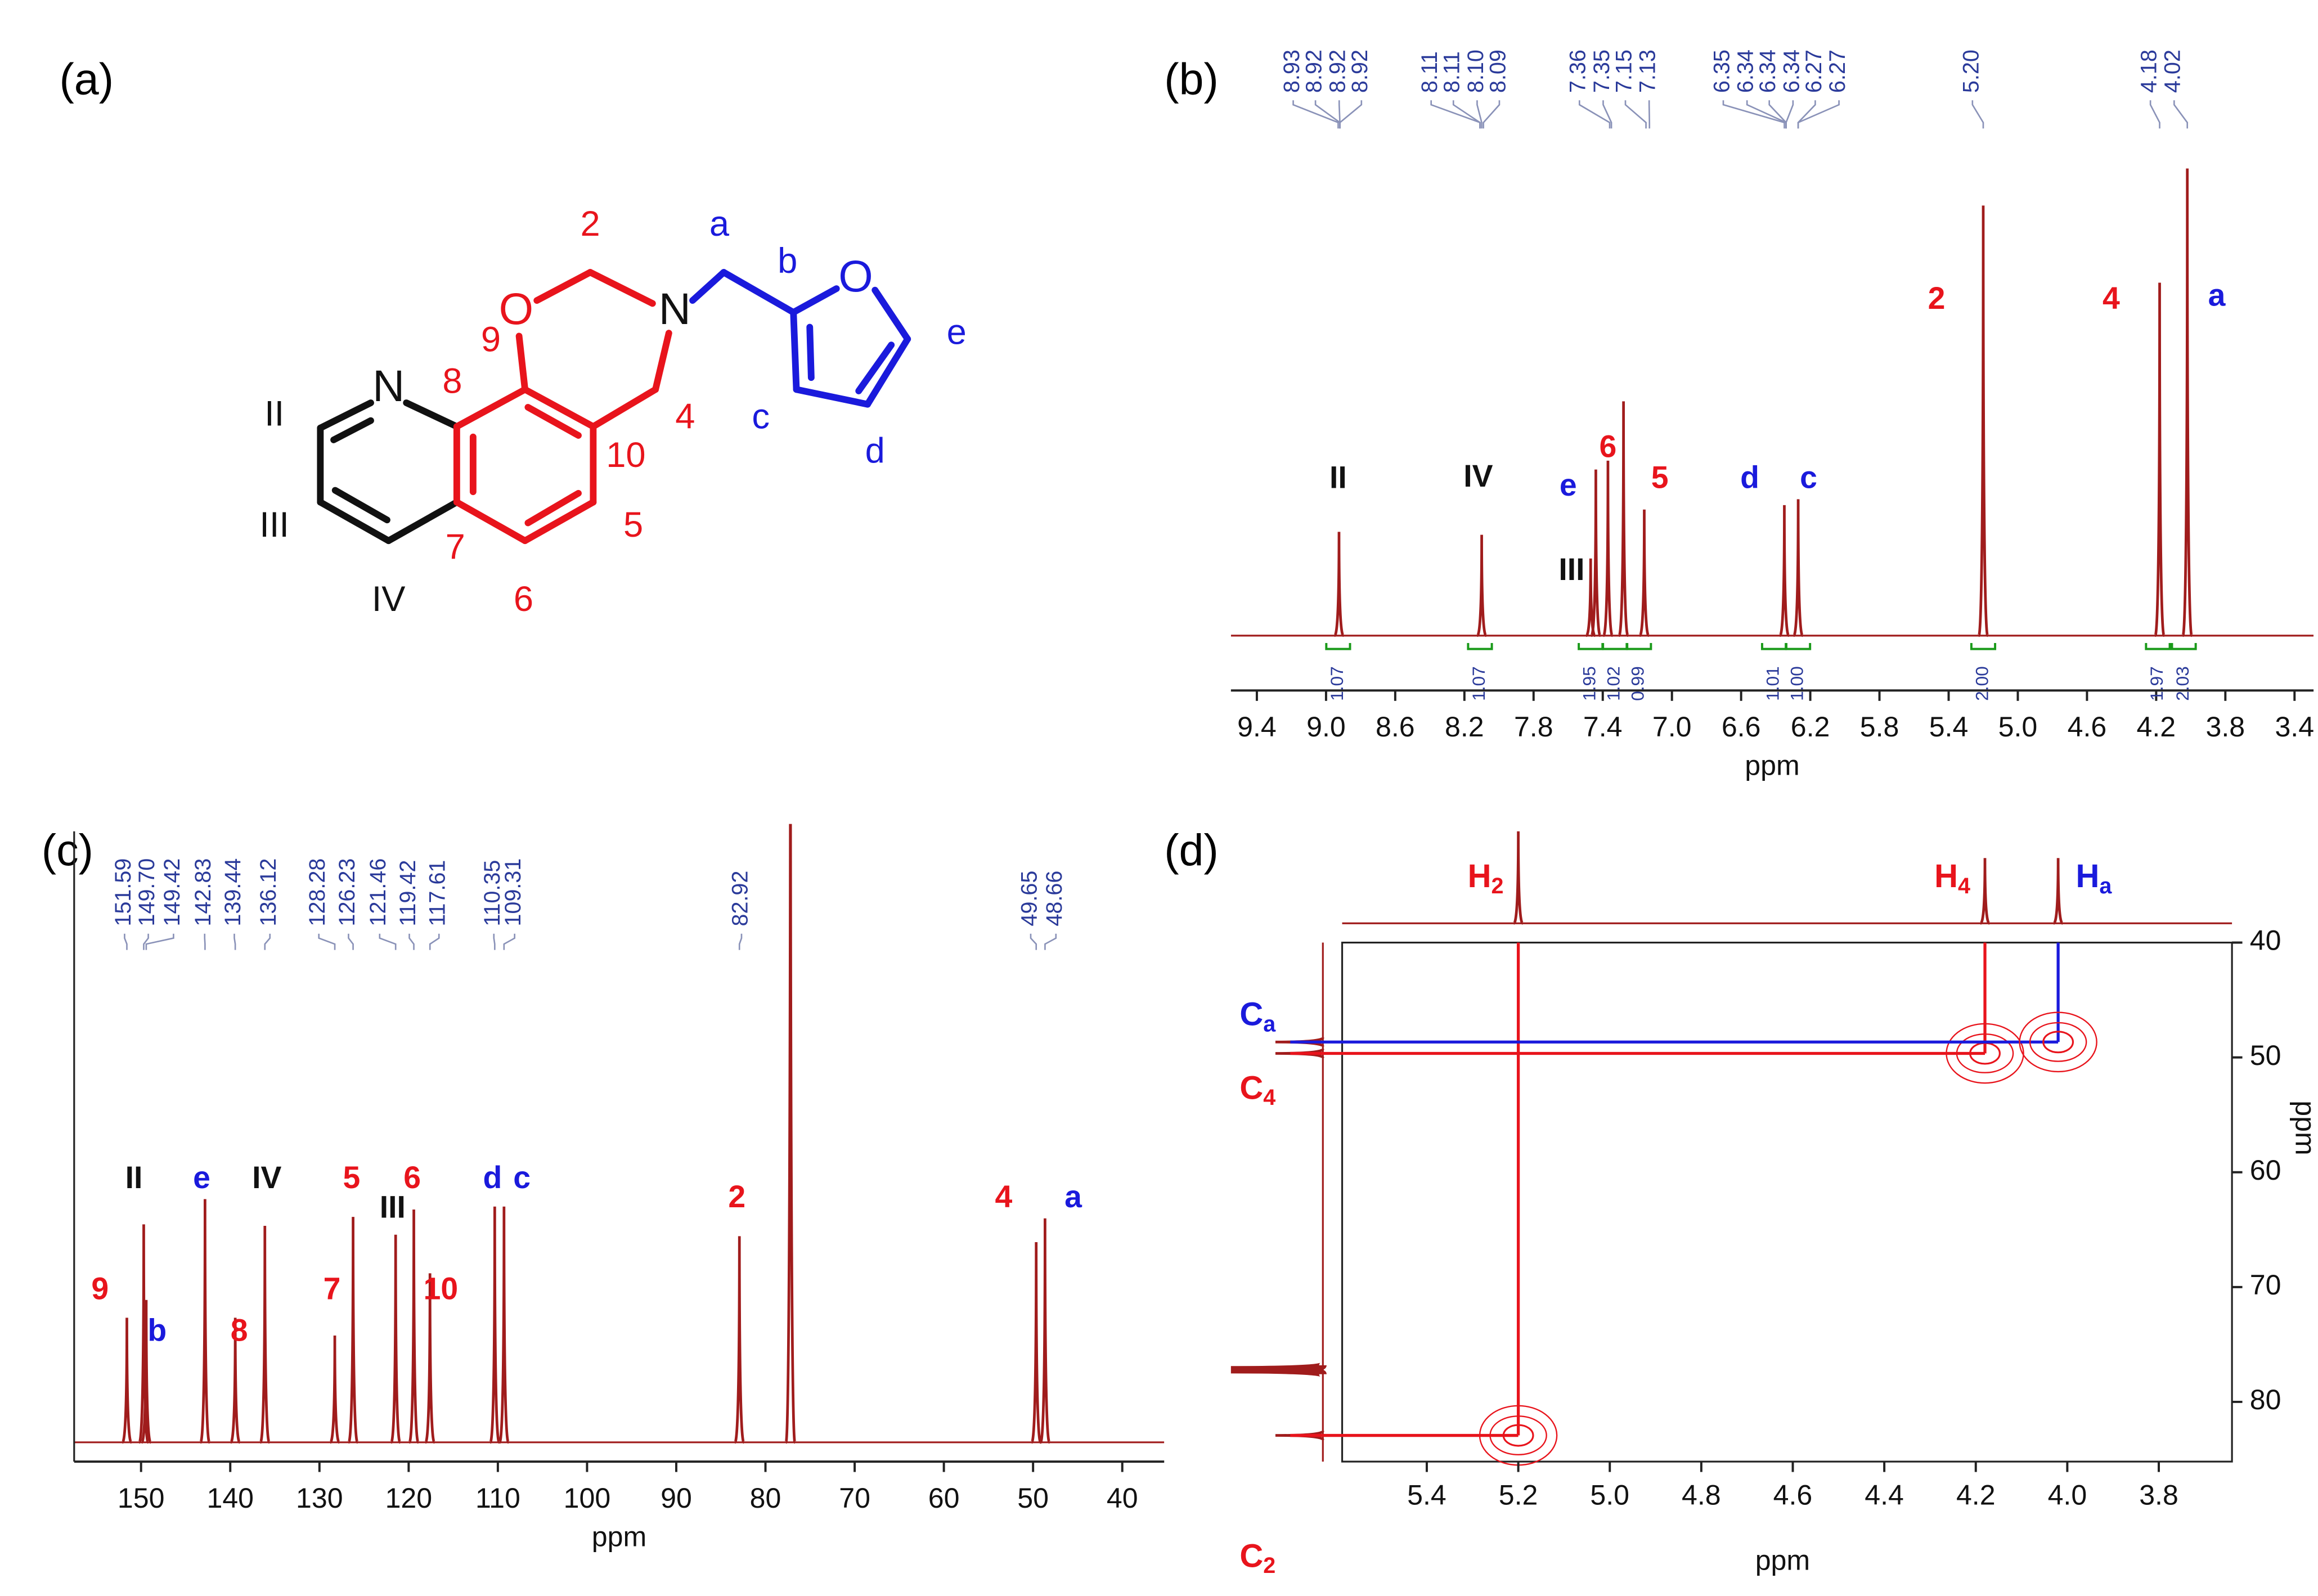  What do you see at coordinates (676, 1498) in the screenshot?
I see `x-tick-label: 90` at bounding box center [676, 1498].